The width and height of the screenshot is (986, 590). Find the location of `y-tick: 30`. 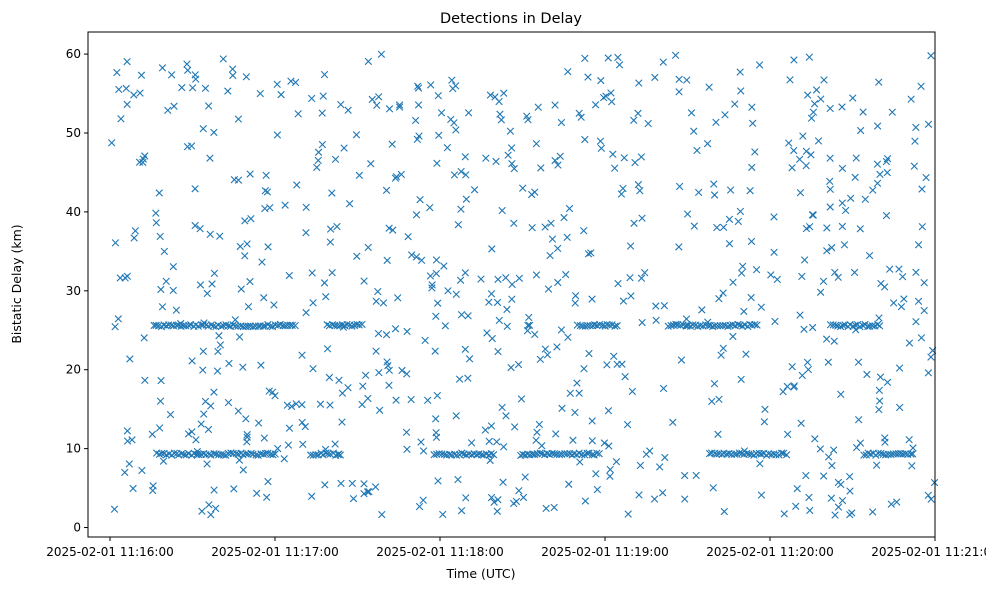

y-tick: 30 is located at coordinates (77, 291).